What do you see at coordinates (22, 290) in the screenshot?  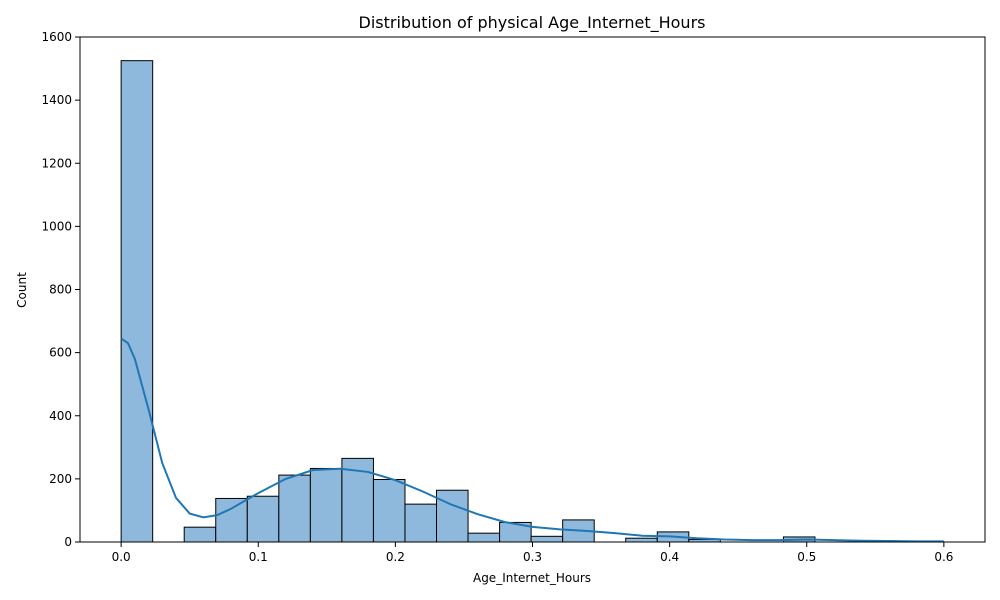 I see `y-axis-title: Count` at bounding box center [22, 290].